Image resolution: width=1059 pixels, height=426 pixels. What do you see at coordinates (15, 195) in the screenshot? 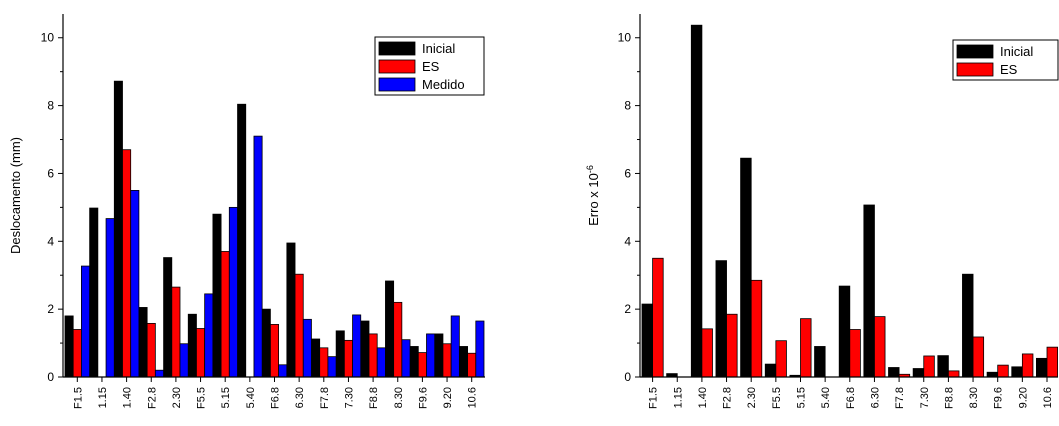
I see `y-axis-label: Deslocamento (mm)` at bounding box center [15, 195].